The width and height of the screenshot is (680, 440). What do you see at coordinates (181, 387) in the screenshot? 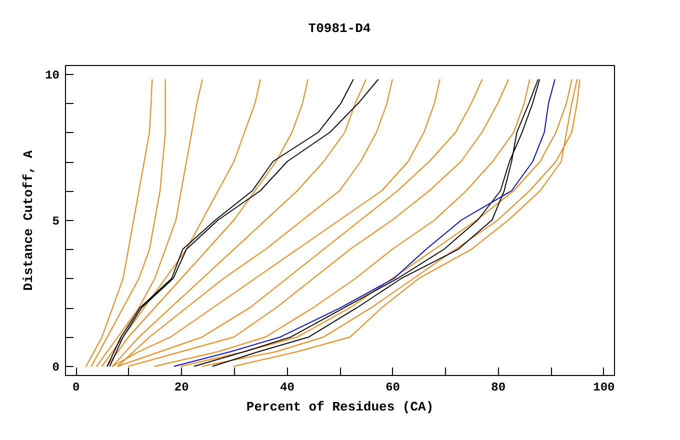
I see `x-tick-label: 20` at bounding box center [181, 387].